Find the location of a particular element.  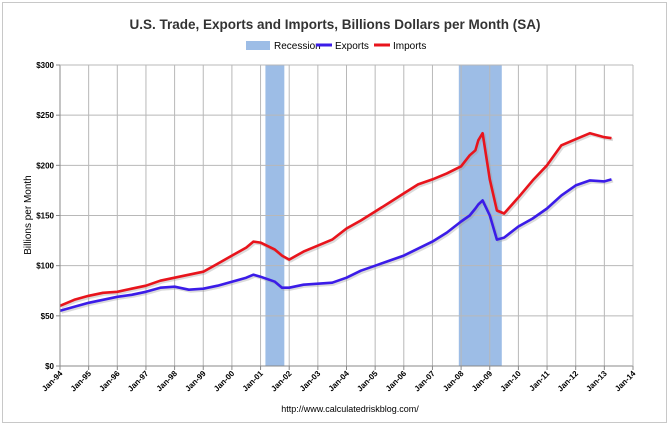

x-tick-label-11: Jan-05 is located at coordinates (367, 381).